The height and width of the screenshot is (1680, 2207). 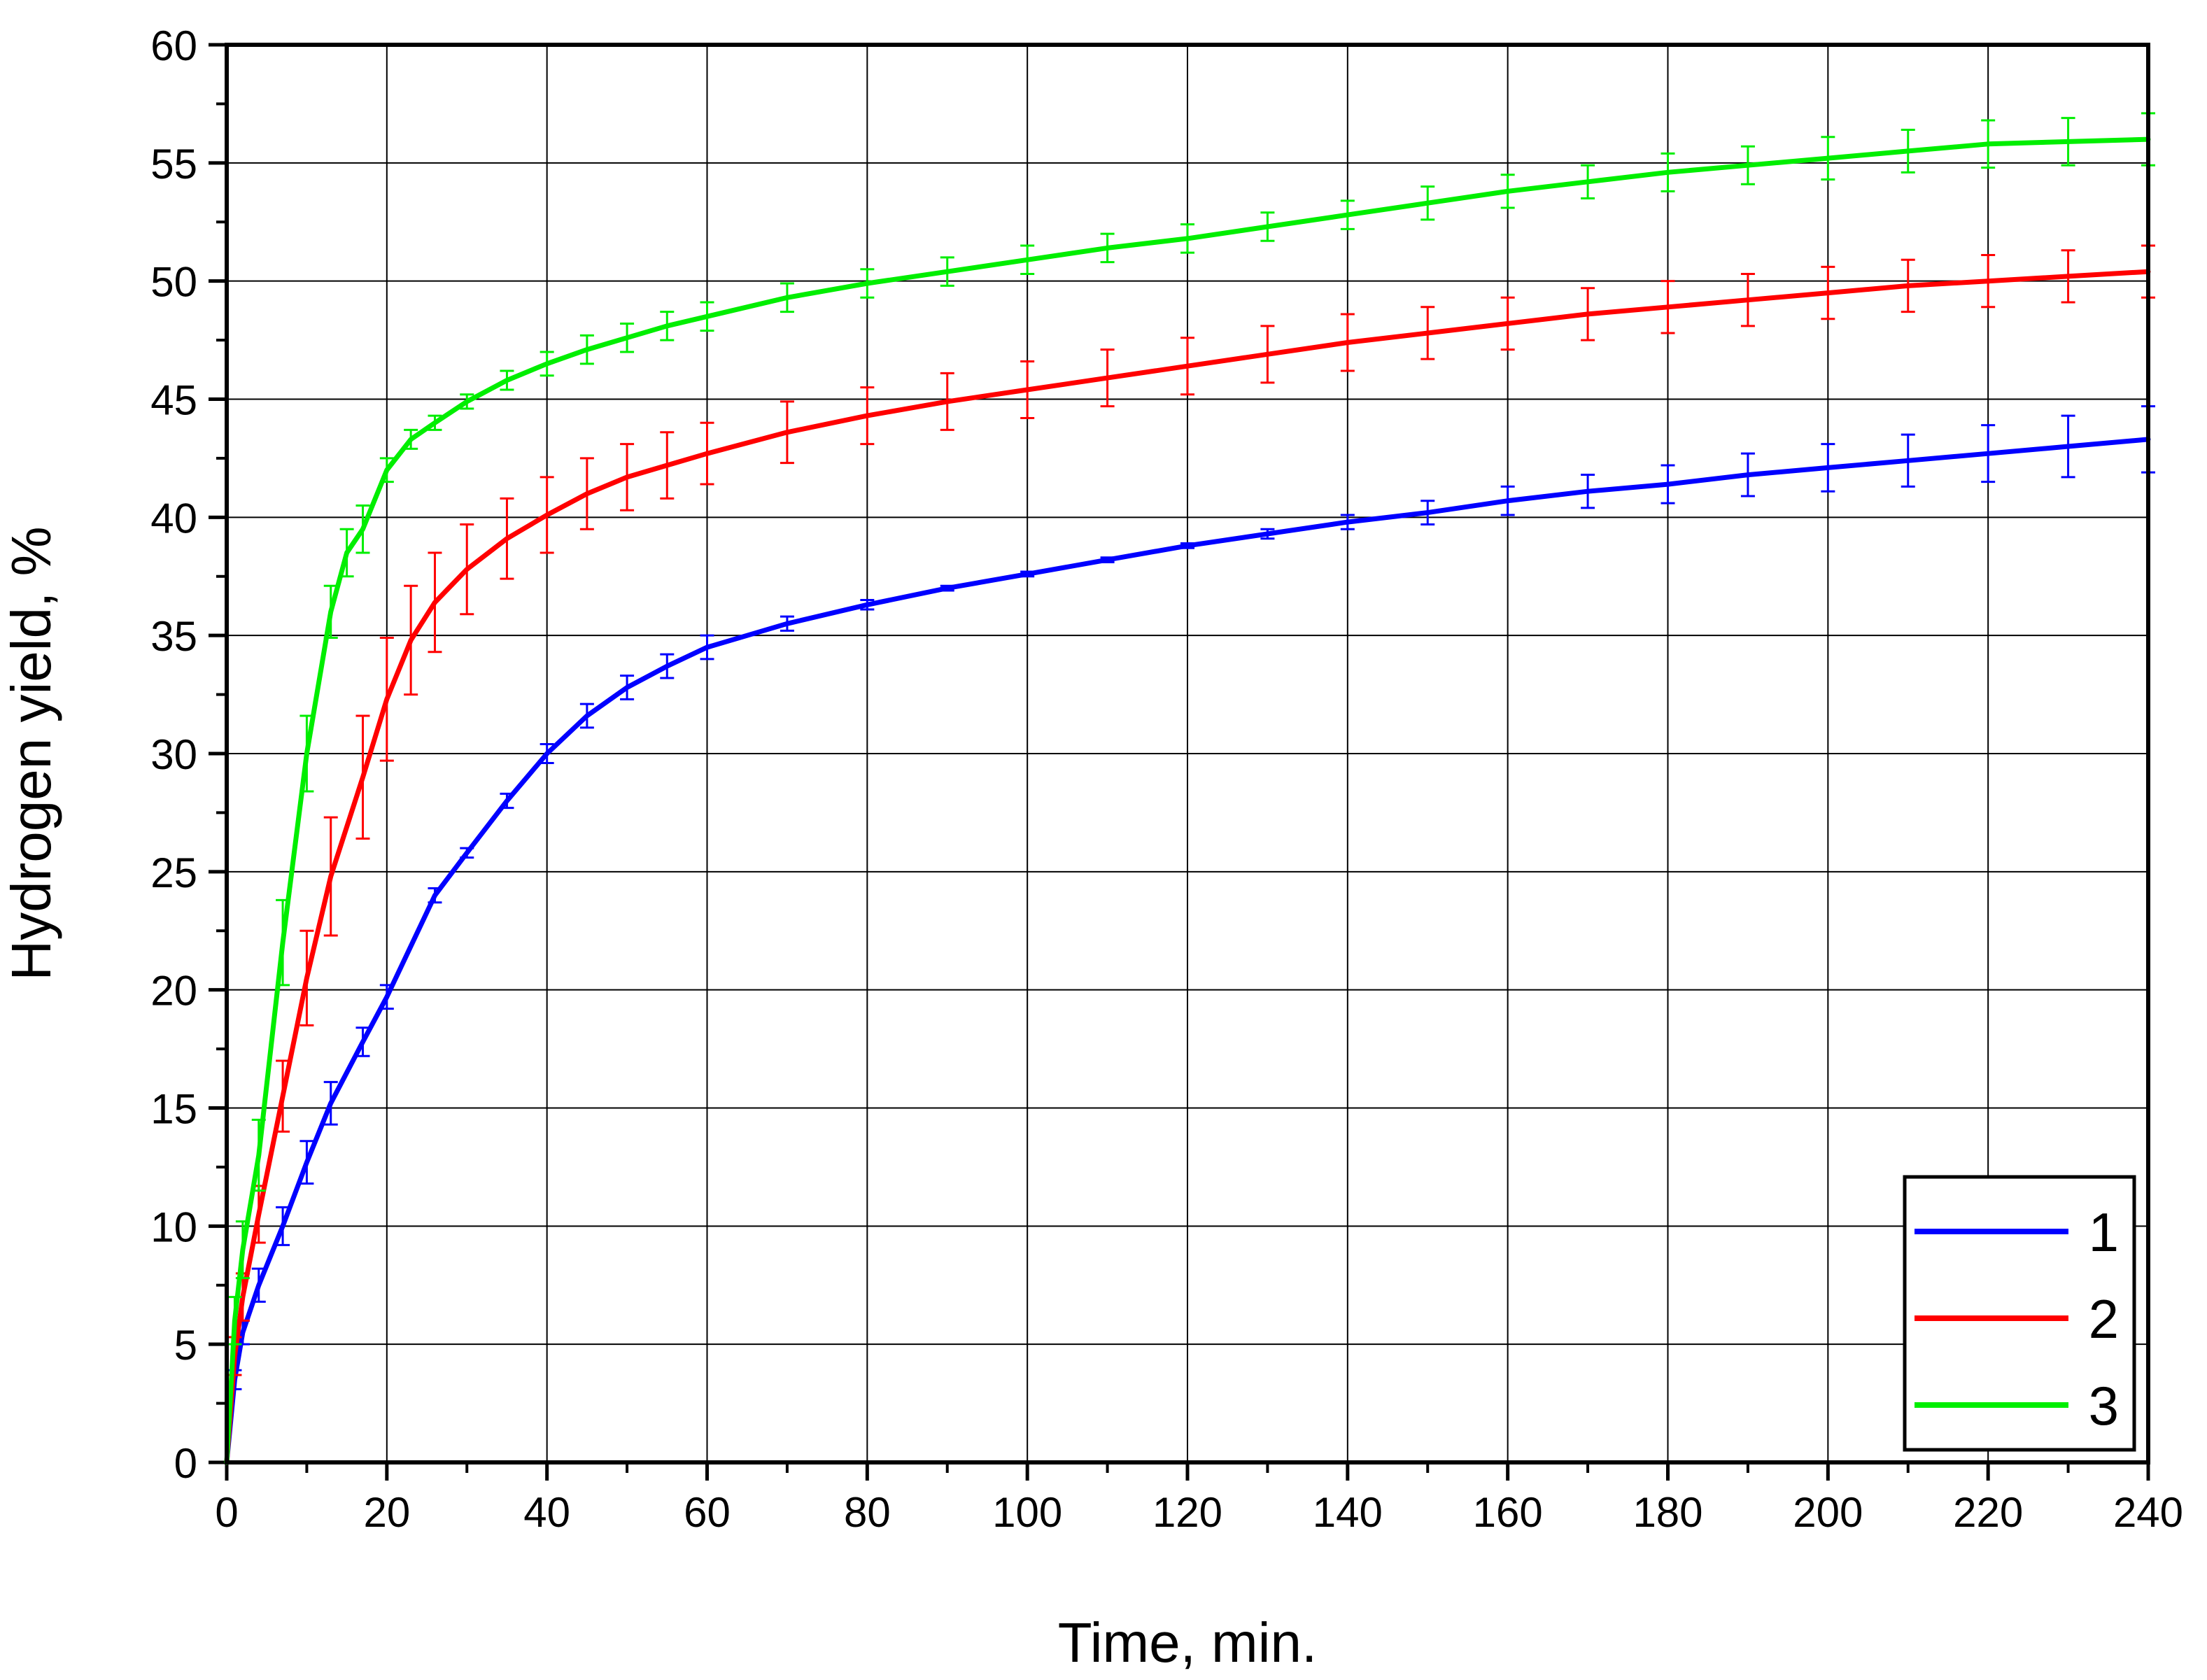 I want to click on y-tick-label: 30, so click(x=173, y=754).